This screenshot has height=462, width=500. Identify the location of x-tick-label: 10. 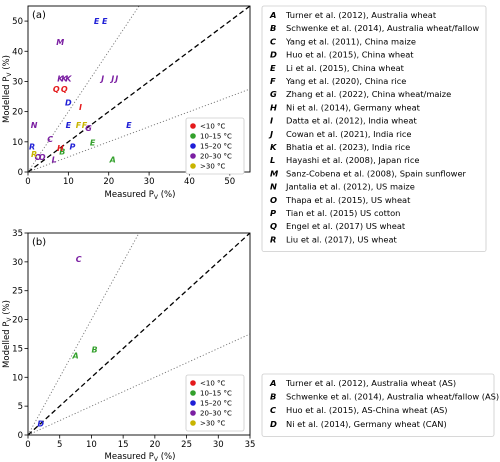
(91, 445).